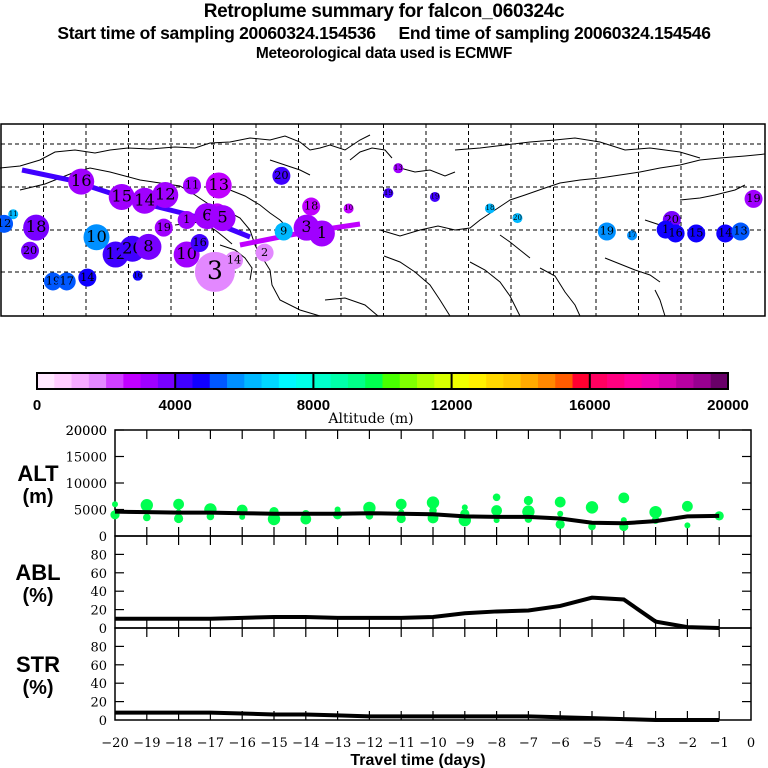 This screenshot has width=768, height=768. What do you see at coordinates (37, 497) in the screenshot?
I see `panel-yunit: (m)` at bounding box center [37, 497].